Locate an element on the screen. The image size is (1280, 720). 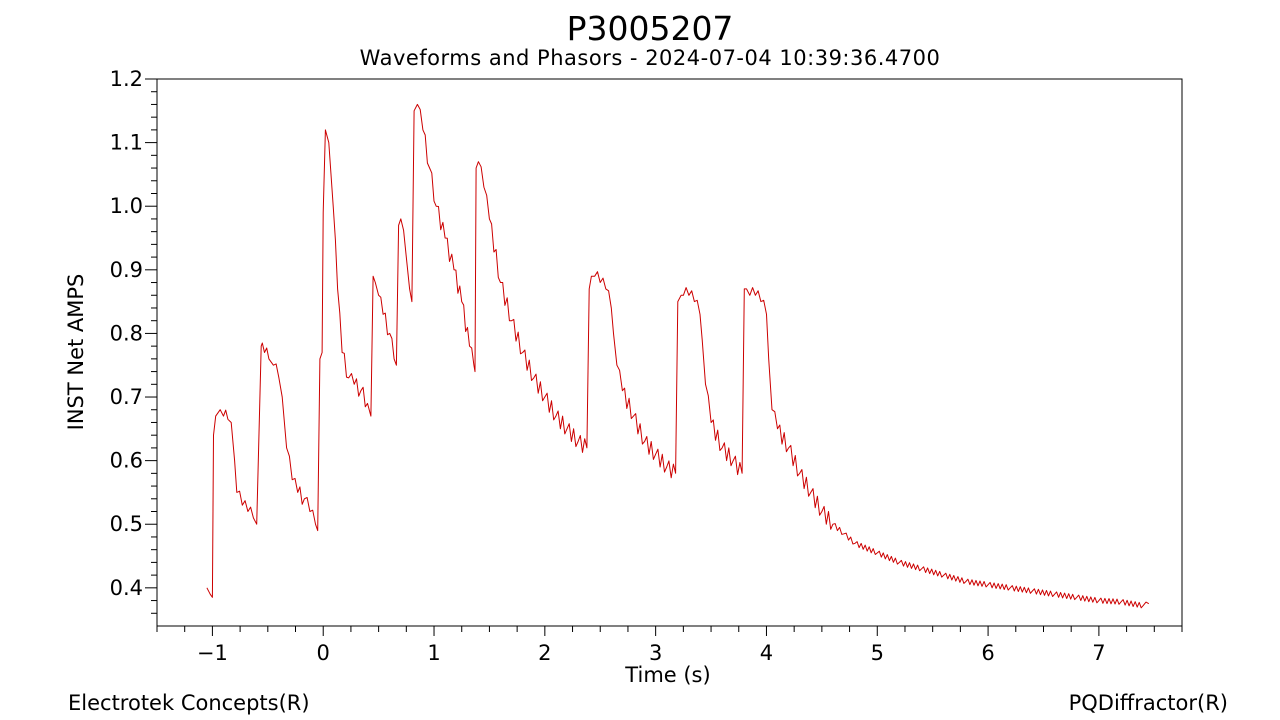
x-axis-label: Time (s) is located at coordinates (667, 675).